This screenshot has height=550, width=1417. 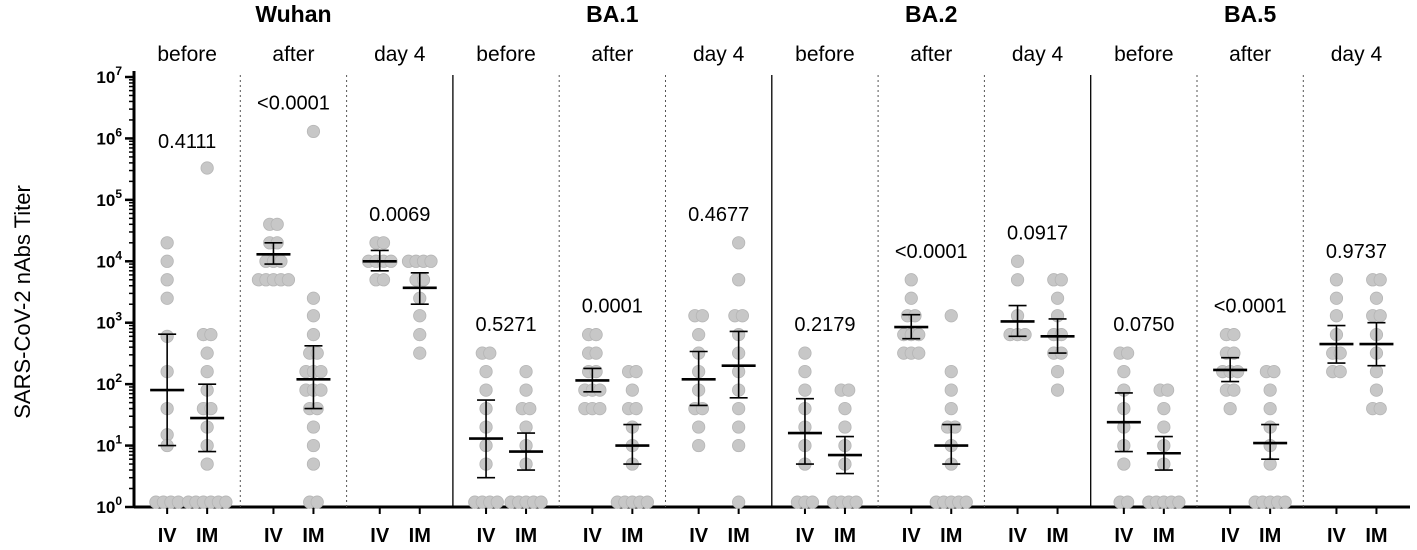 I want to click on y-tick-label: 10⁵, so click(x=109, y=198).